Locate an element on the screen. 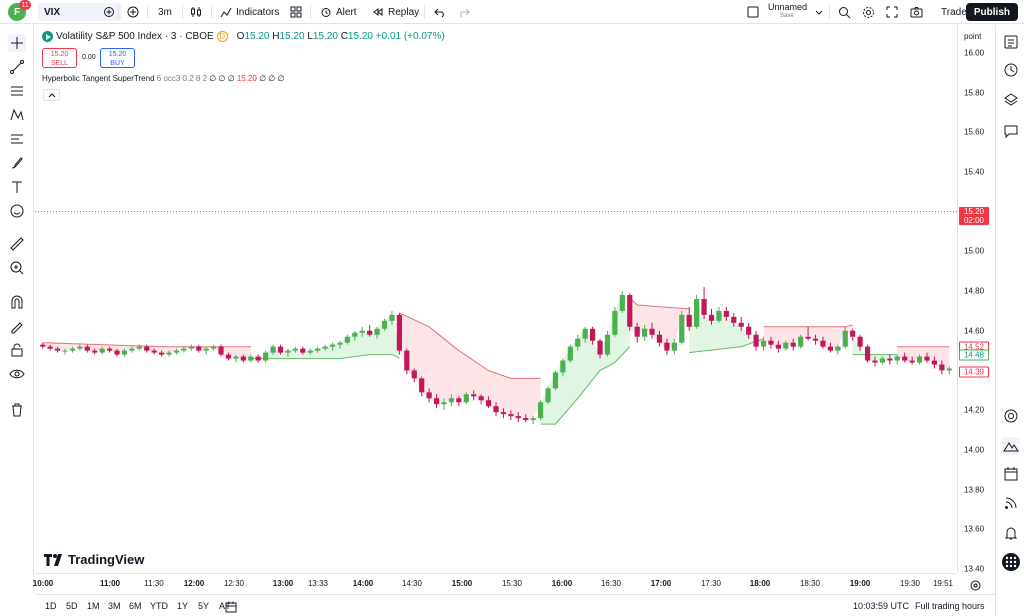 Image resolution: width=1024 pixels, height=616 pixels. low-value: 15.20 is located at coordinates (325, 36).